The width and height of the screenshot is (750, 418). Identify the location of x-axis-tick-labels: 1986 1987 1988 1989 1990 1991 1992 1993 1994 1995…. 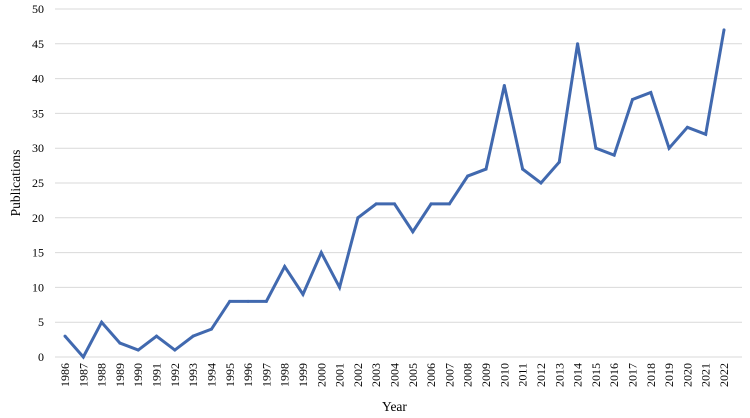
(394, 375).